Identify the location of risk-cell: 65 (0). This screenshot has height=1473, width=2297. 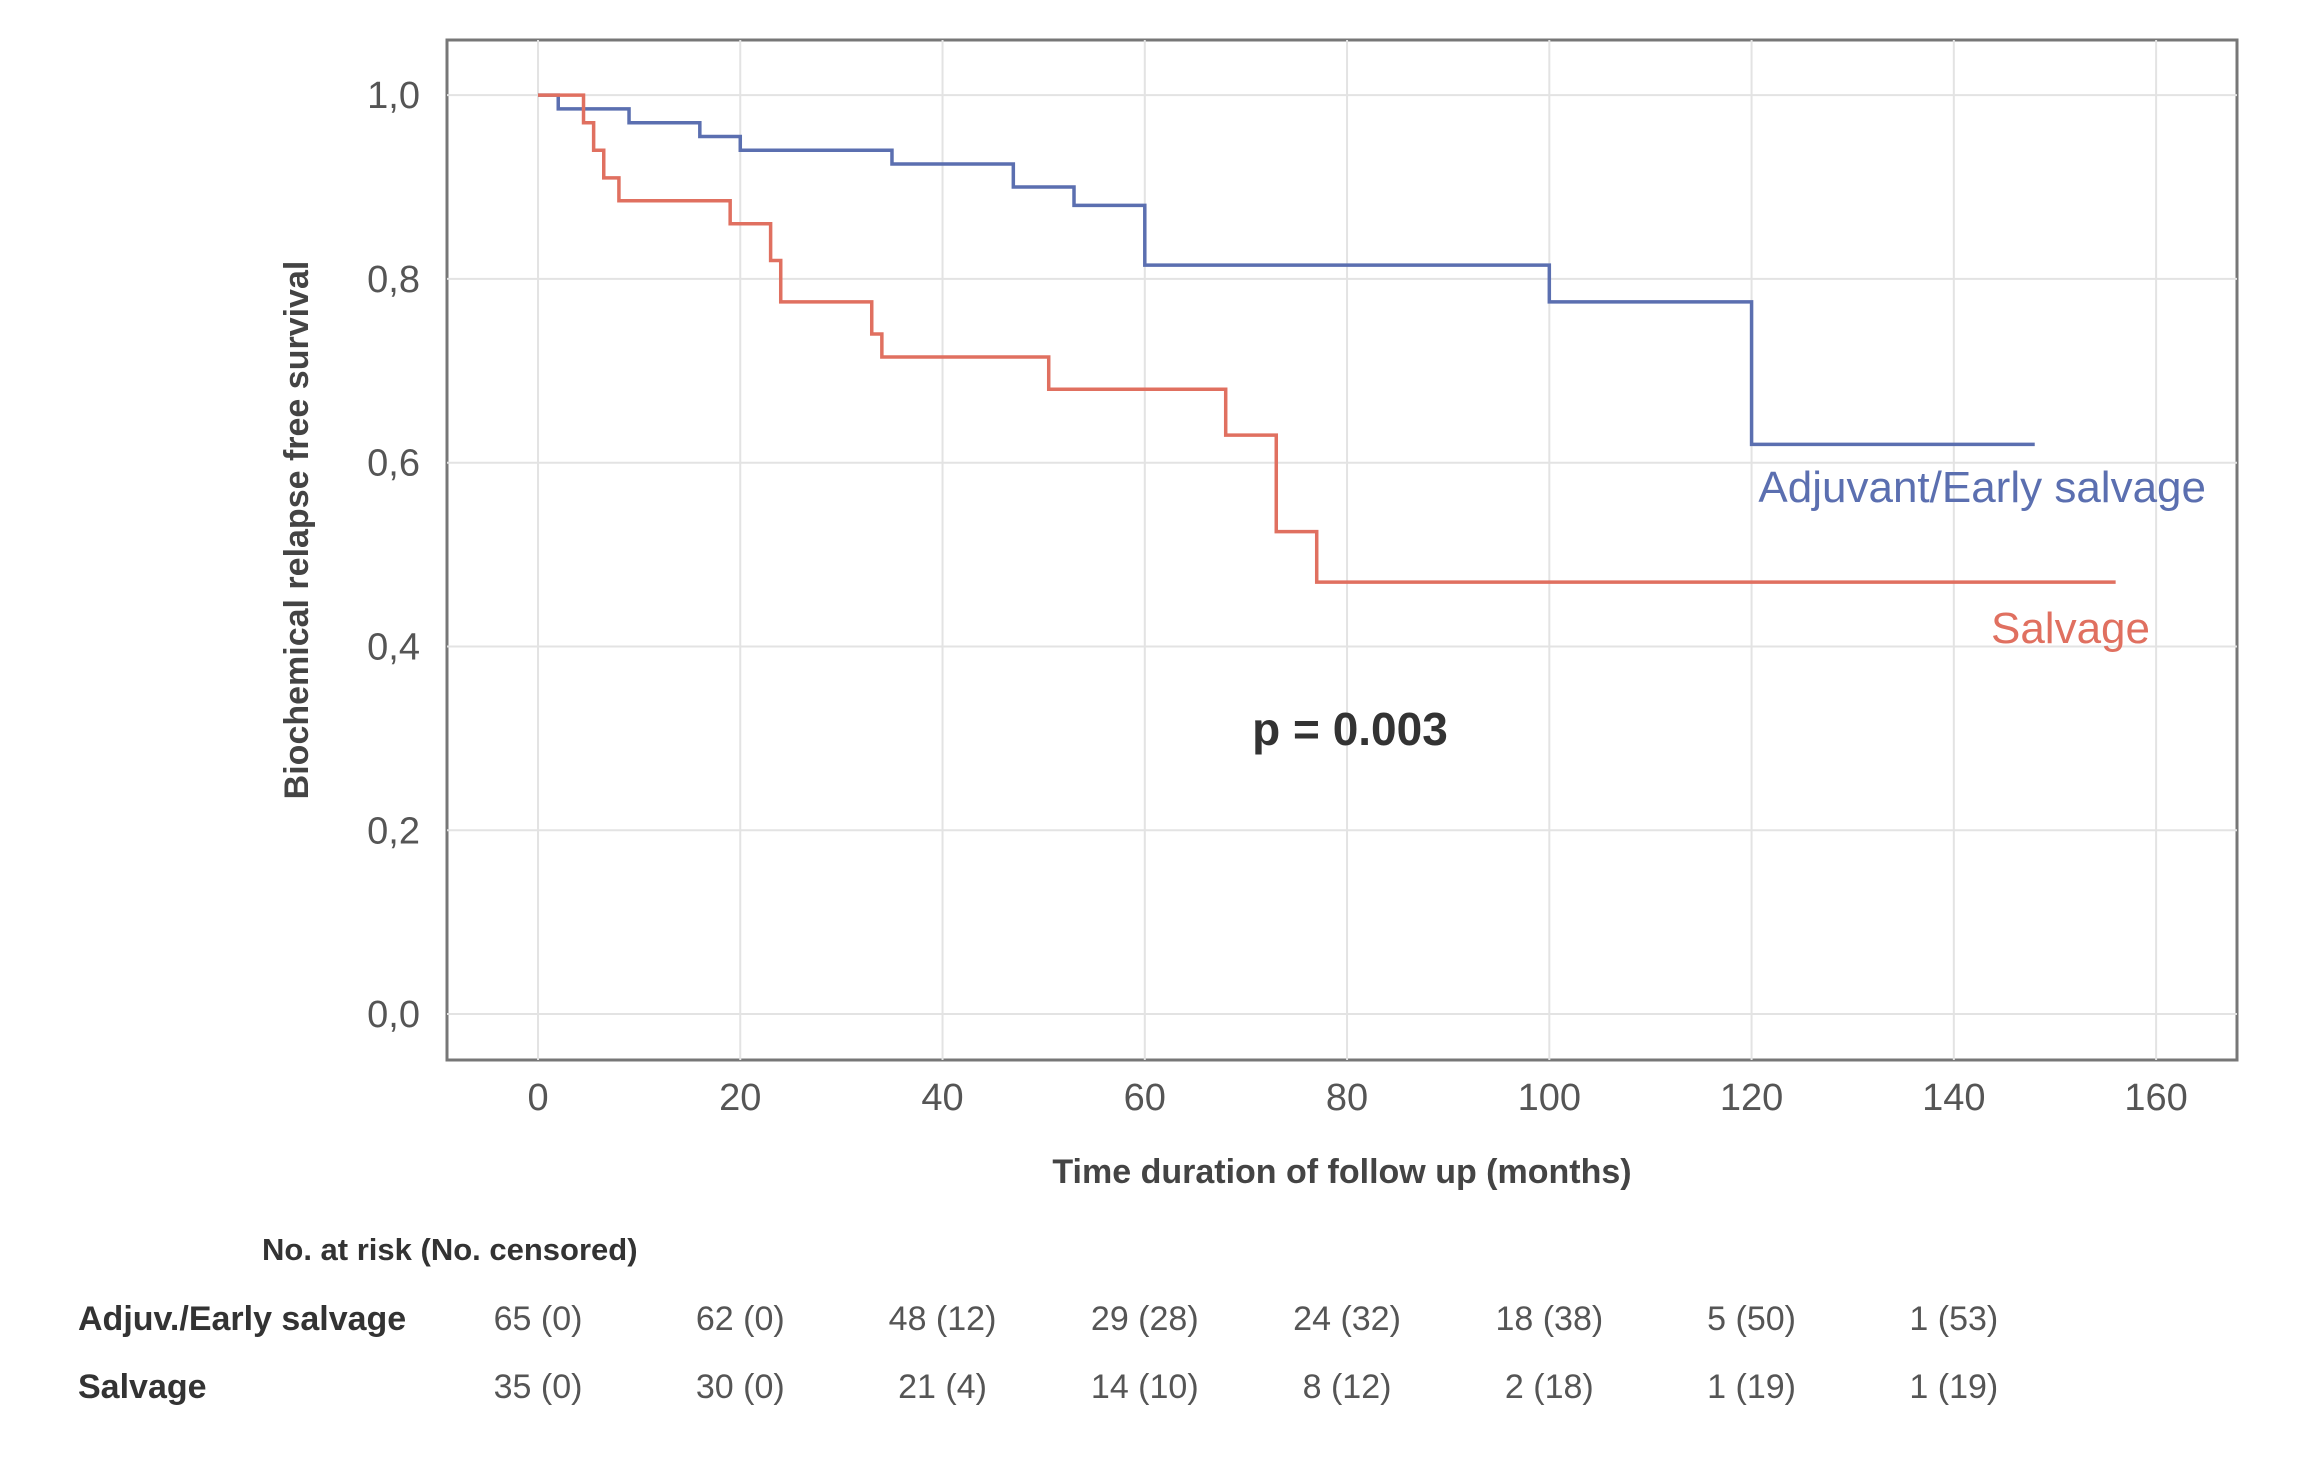
(538, 1319).